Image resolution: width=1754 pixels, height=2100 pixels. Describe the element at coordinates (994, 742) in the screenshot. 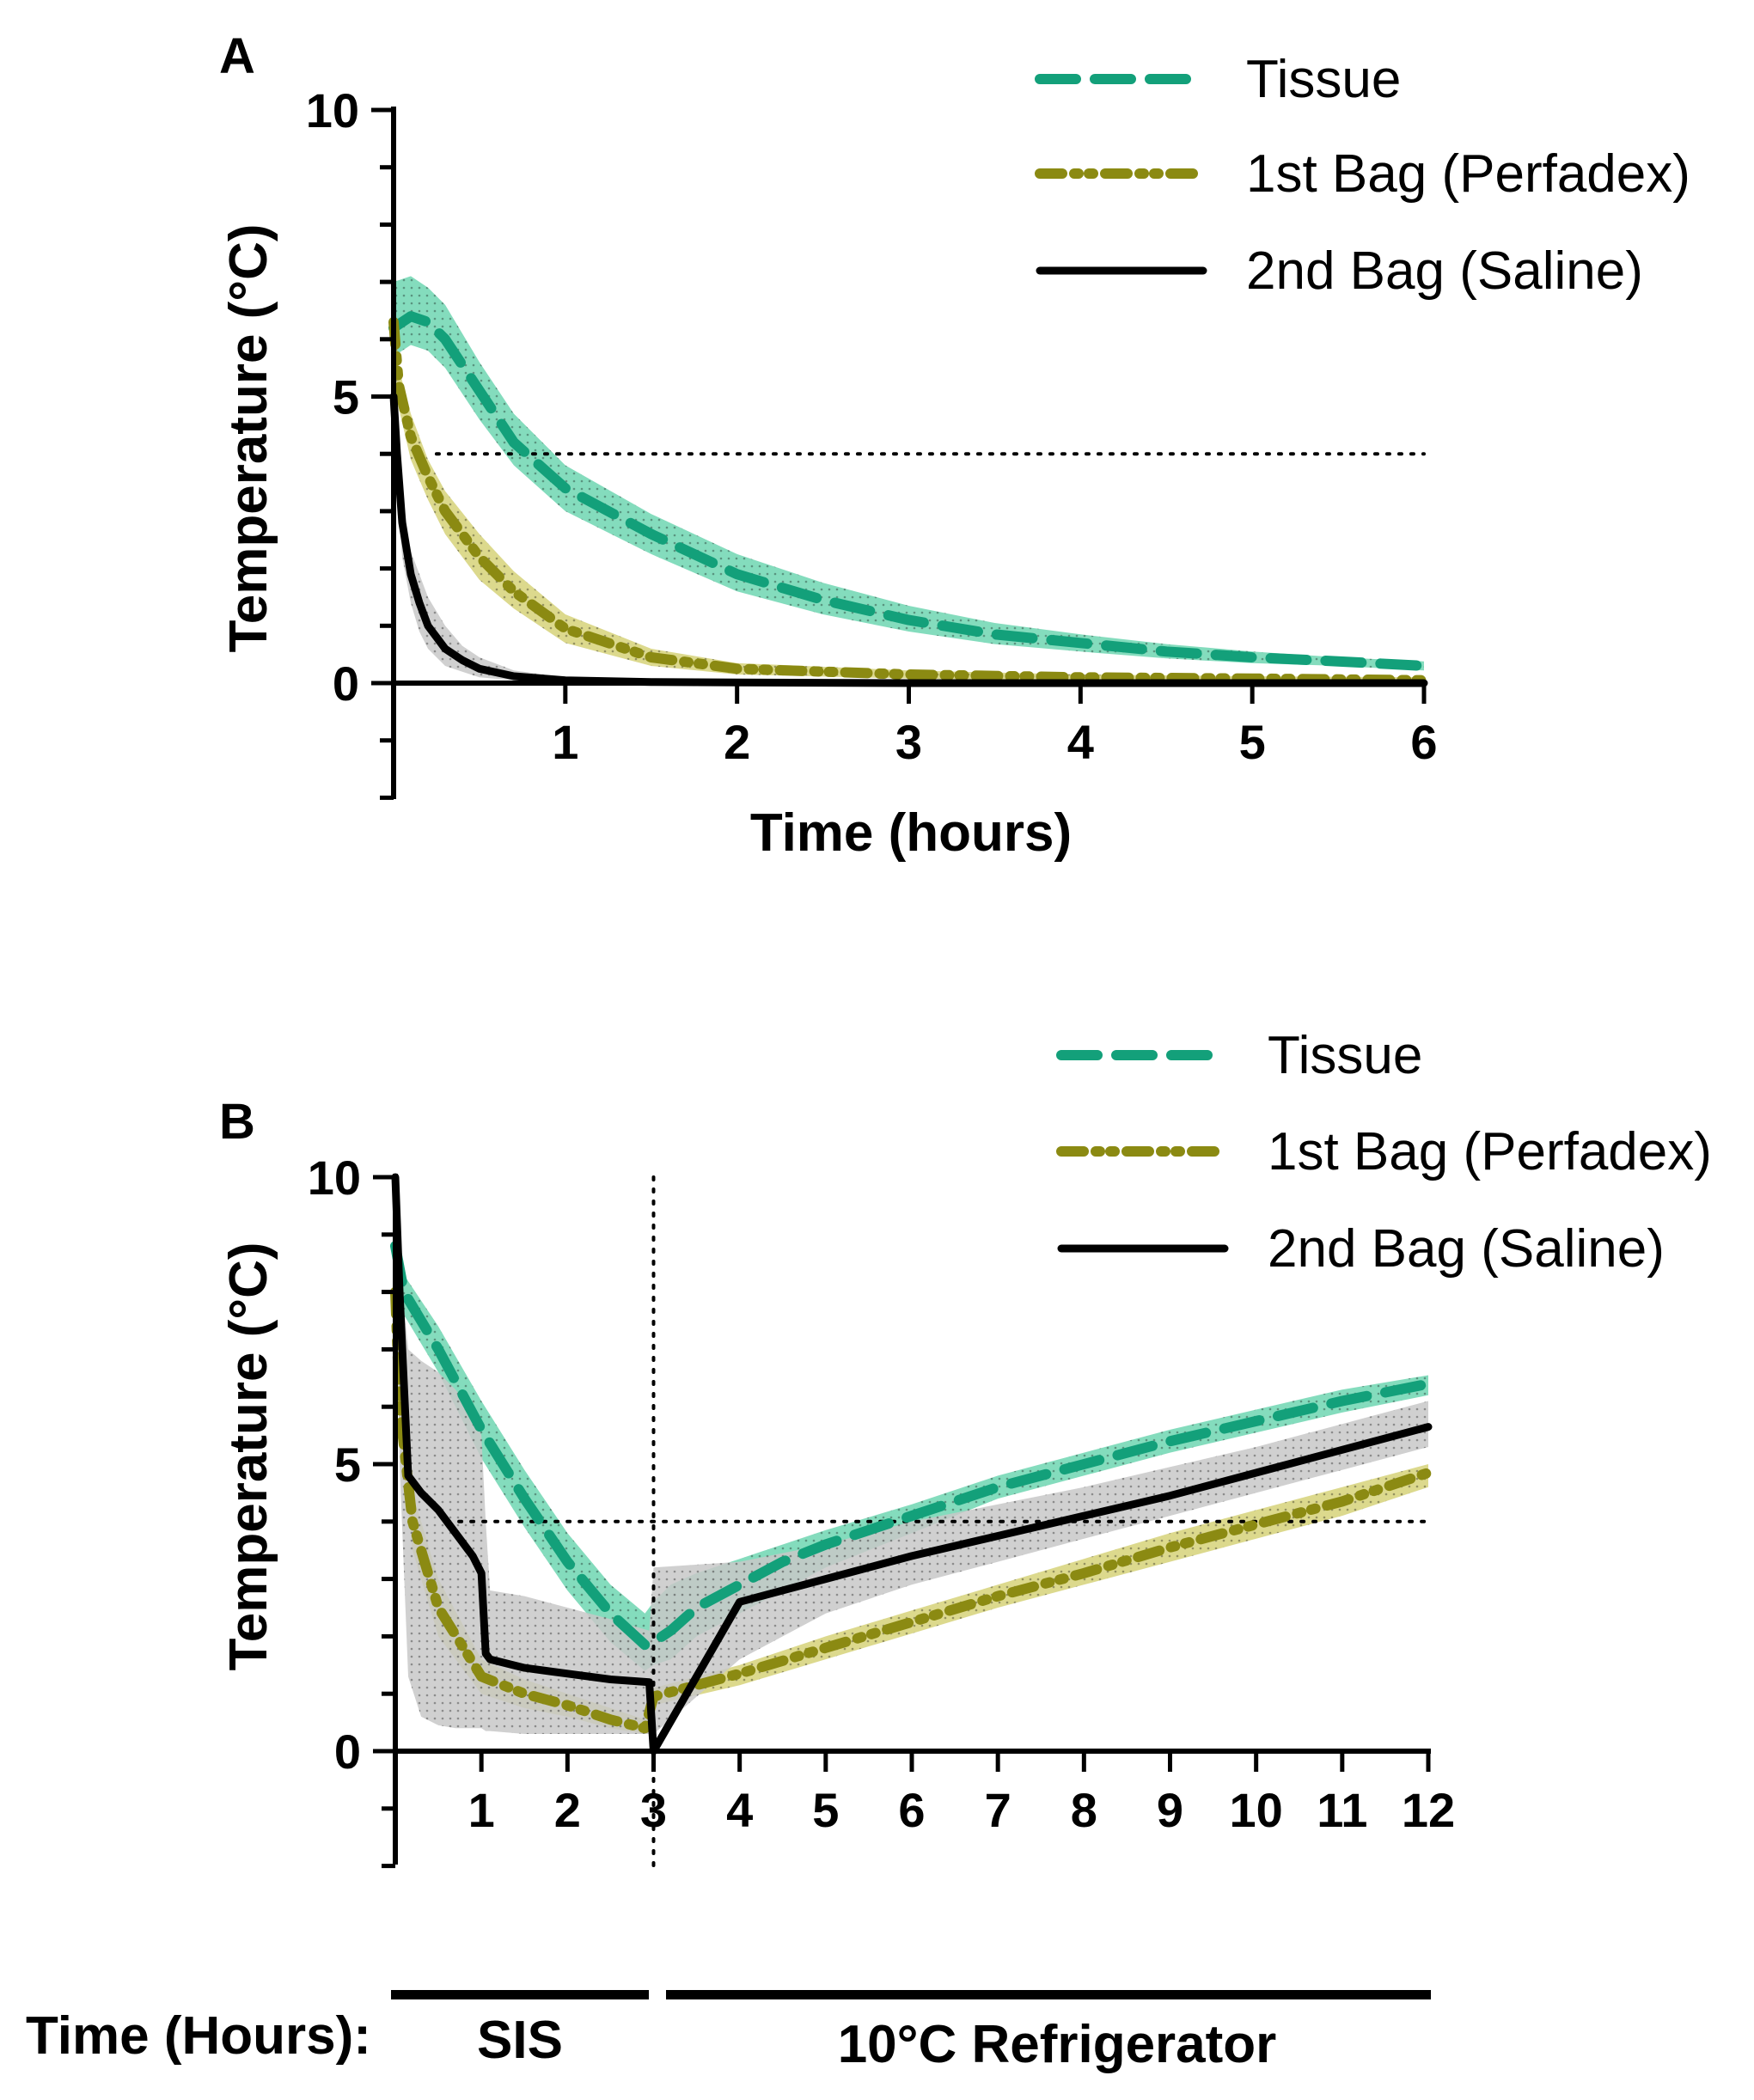

I see `x-tick-labels-a: 1 2 3 4 5 6` at that location.